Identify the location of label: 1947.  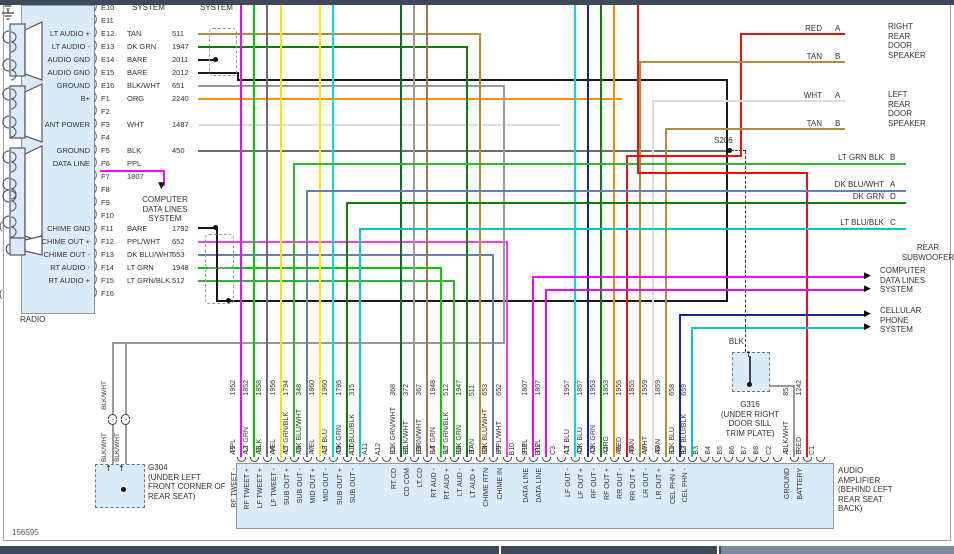
(459, 388).